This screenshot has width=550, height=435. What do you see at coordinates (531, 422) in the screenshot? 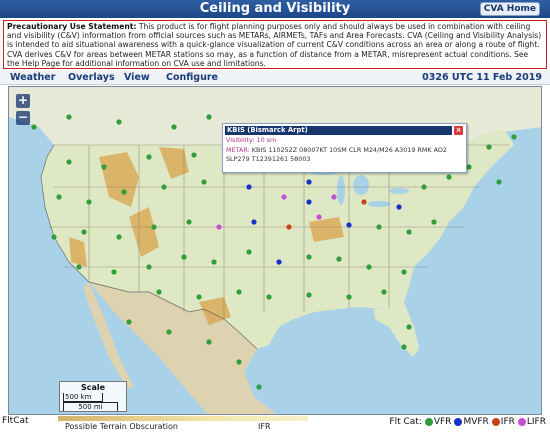
I see `legend-lifr: LIFR` at bounding box center [531, 422].